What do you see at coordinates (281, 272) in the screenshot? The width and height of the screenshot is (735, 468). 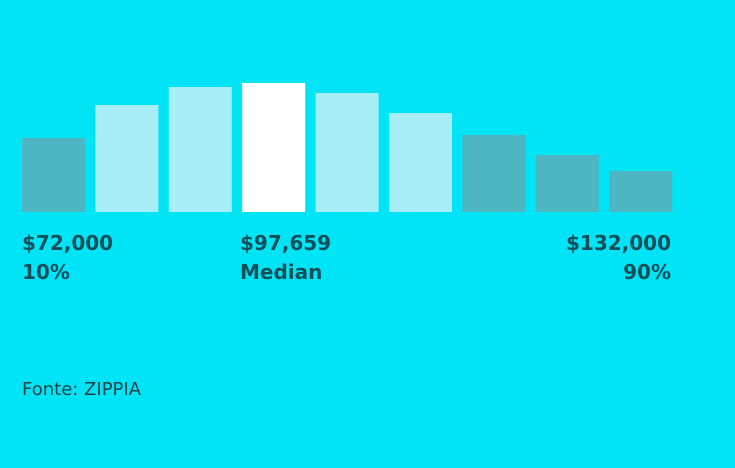 I see `median-caption: Median` at bounding box center [281, 272].